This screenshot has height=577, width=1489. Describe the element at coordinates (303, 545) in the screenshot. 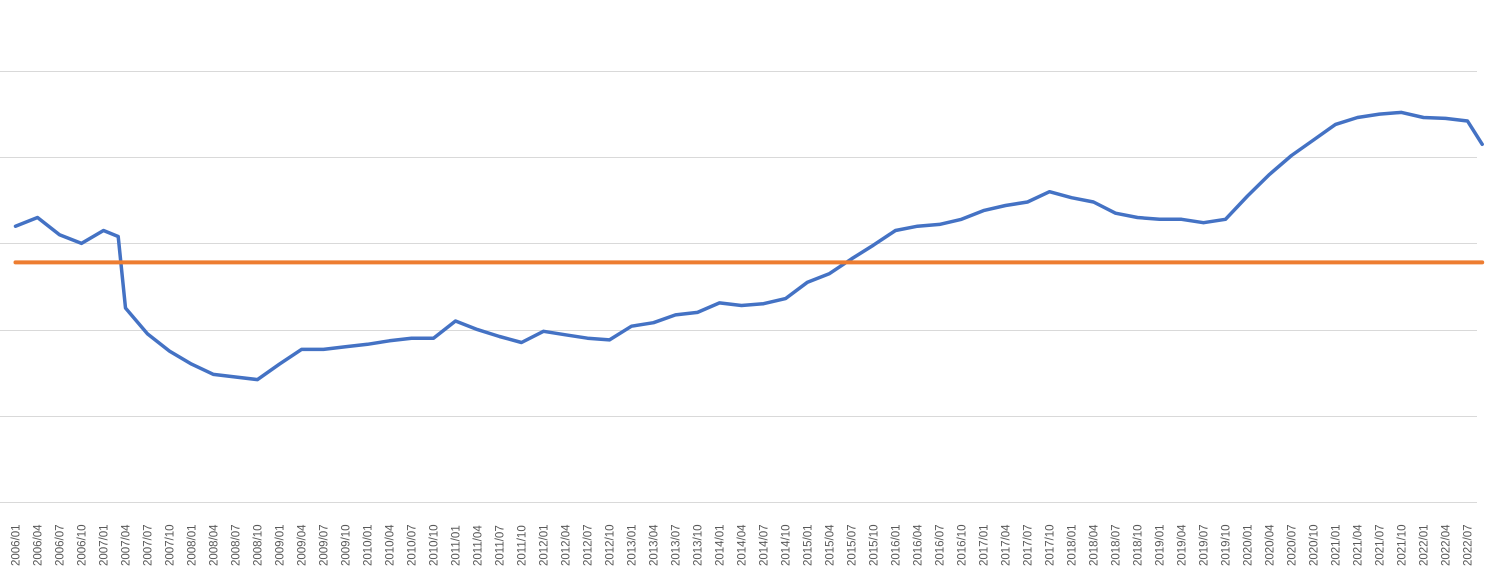

I see `x-tick-label: 2009/04` at that location.